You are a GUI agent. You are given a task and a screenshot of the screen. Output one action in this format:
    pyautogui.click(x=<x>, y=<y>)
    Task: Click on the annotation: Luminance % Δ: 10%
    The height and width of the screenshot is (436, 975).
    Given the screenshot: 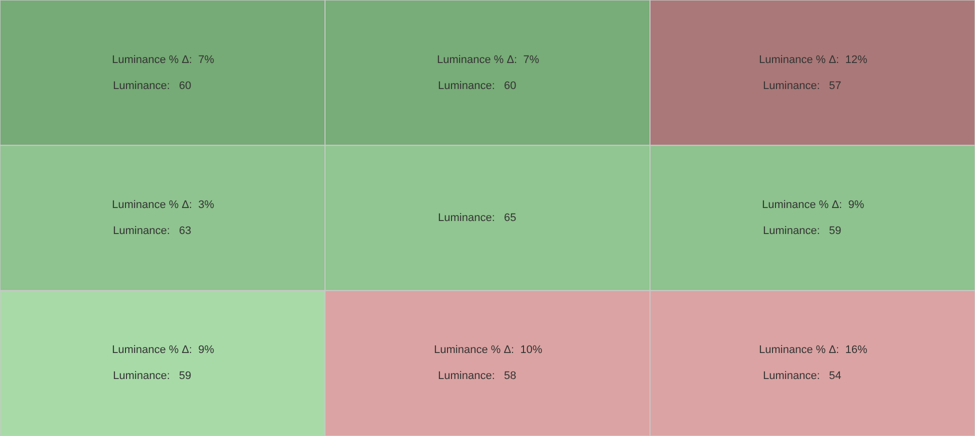 What is the action you would take?
    pyautogui.click(x=488, y=350)
    